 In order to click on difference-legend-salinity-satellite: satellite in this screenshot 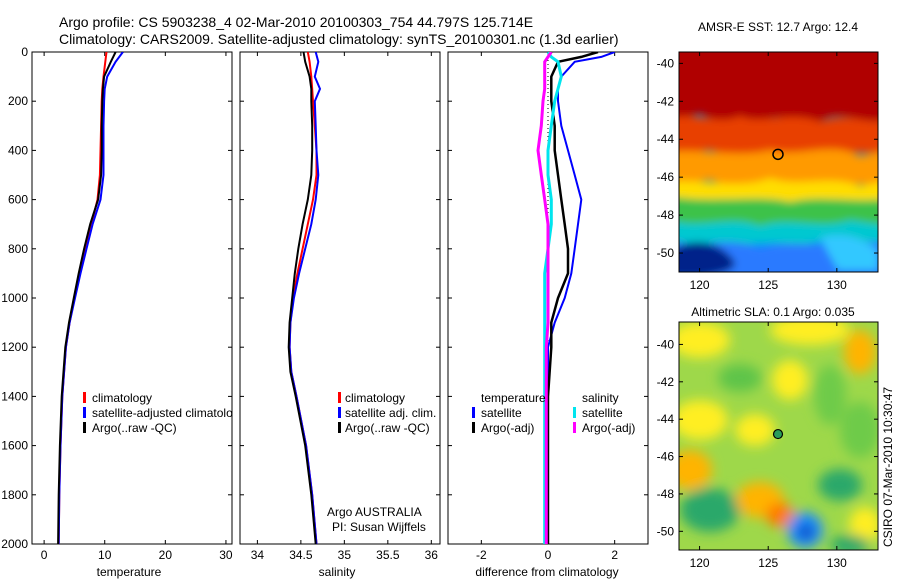, I will do `click(602, 413)`.